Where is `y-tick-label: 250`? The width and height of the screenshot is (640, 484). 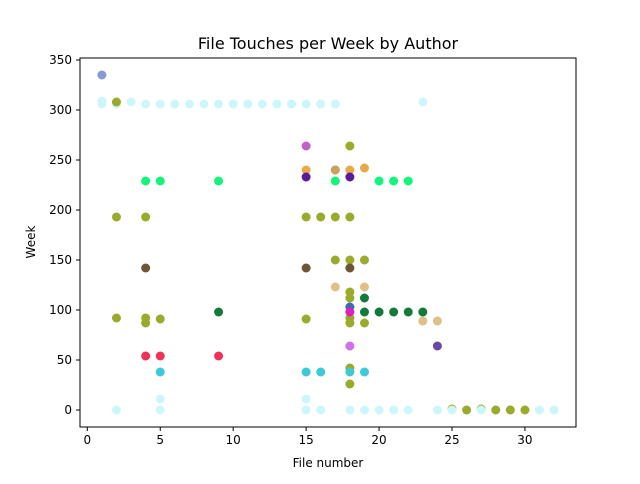
y-tick-label: 250 is located at coordinates (60, 160).